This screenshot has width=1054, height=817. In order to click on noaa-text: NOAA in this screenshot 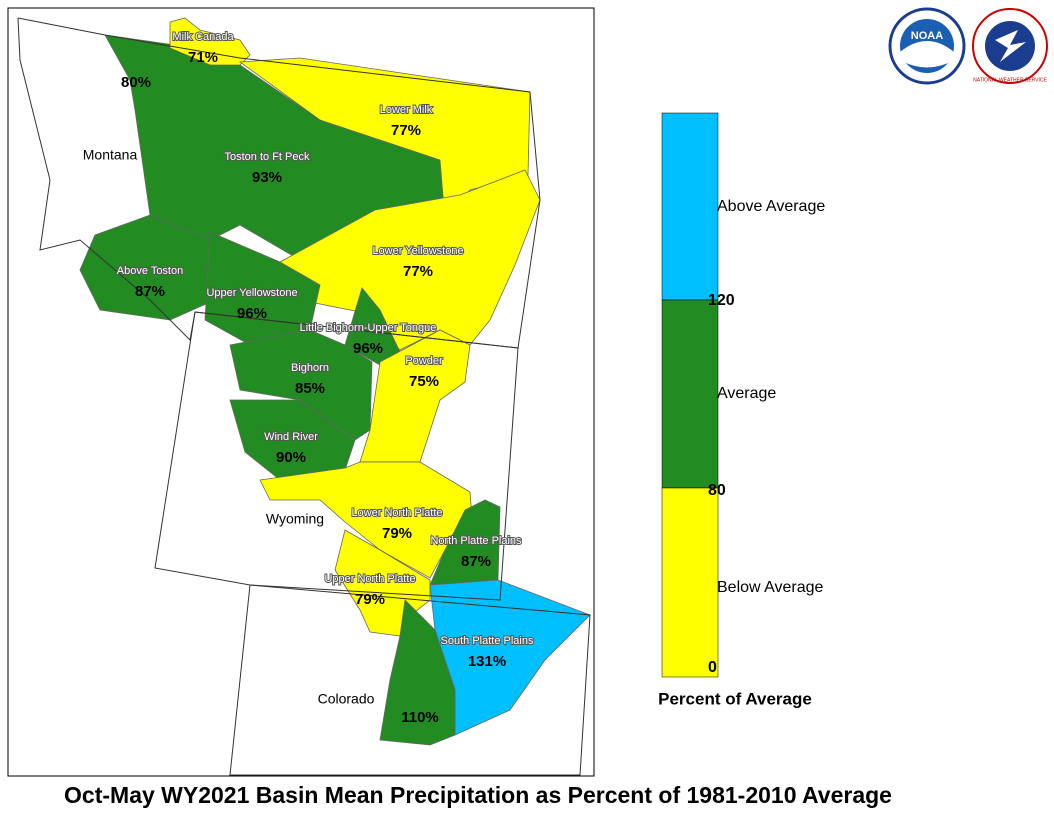, I will do `click(927, 36)`.